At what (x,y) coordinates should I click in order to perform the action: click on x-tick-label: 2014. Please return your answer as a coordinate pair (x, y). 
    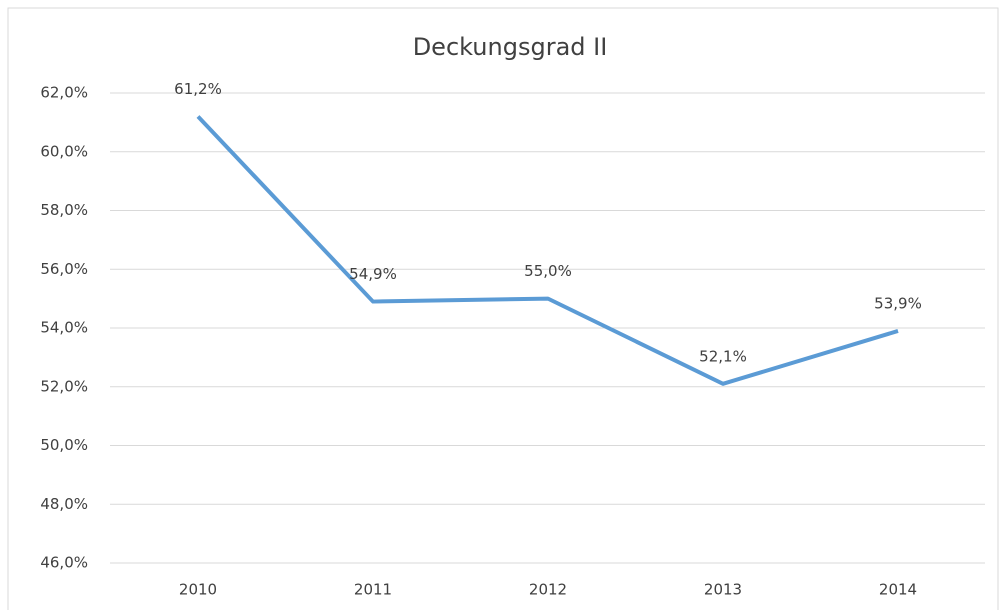
    Looking at the image, I should click on (898, 590).